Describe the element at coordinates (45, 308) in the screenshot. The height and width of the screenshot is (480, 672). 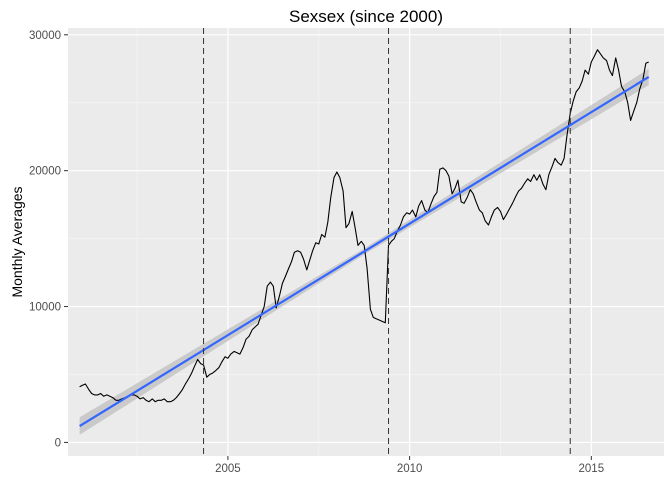
I see `y-tick-label: 10000` at that location.